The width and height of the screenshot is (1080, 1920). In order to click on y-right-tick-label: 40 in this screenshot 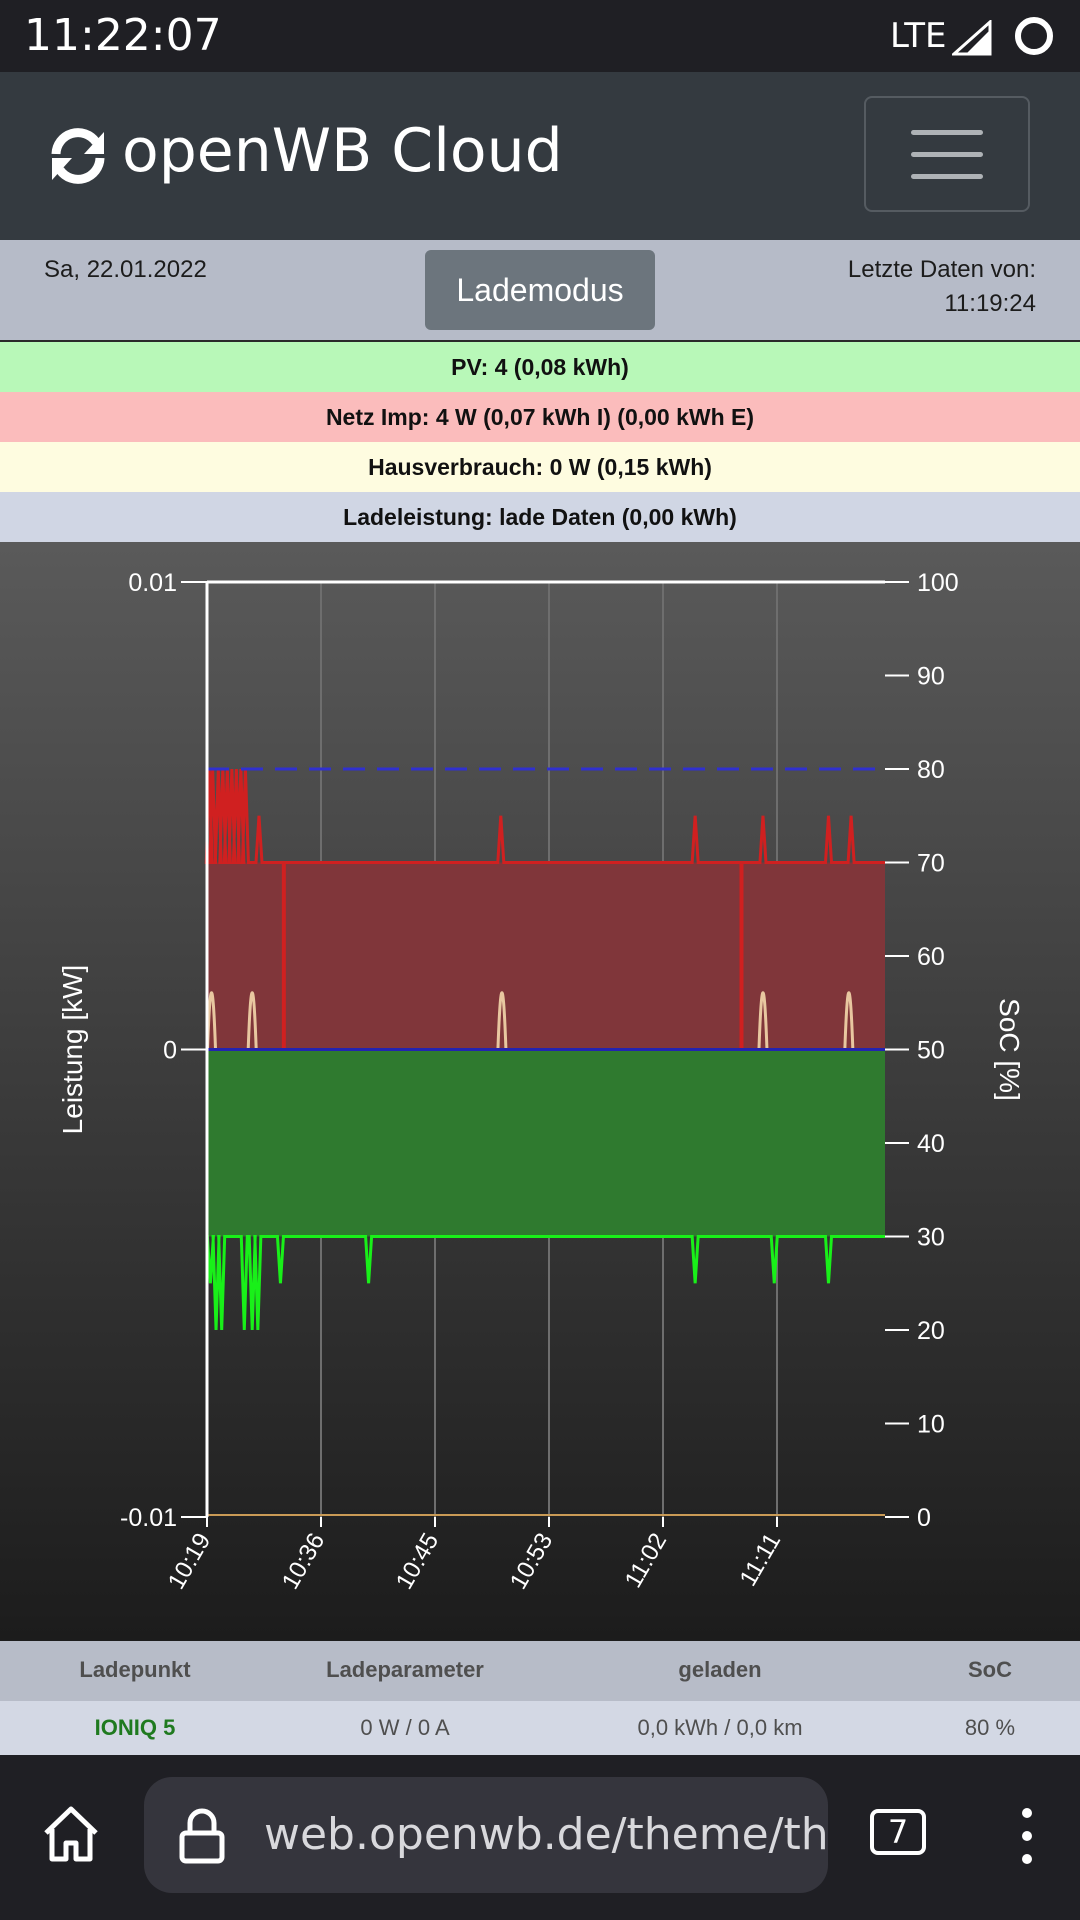, I will do `click(931, 1144)`.